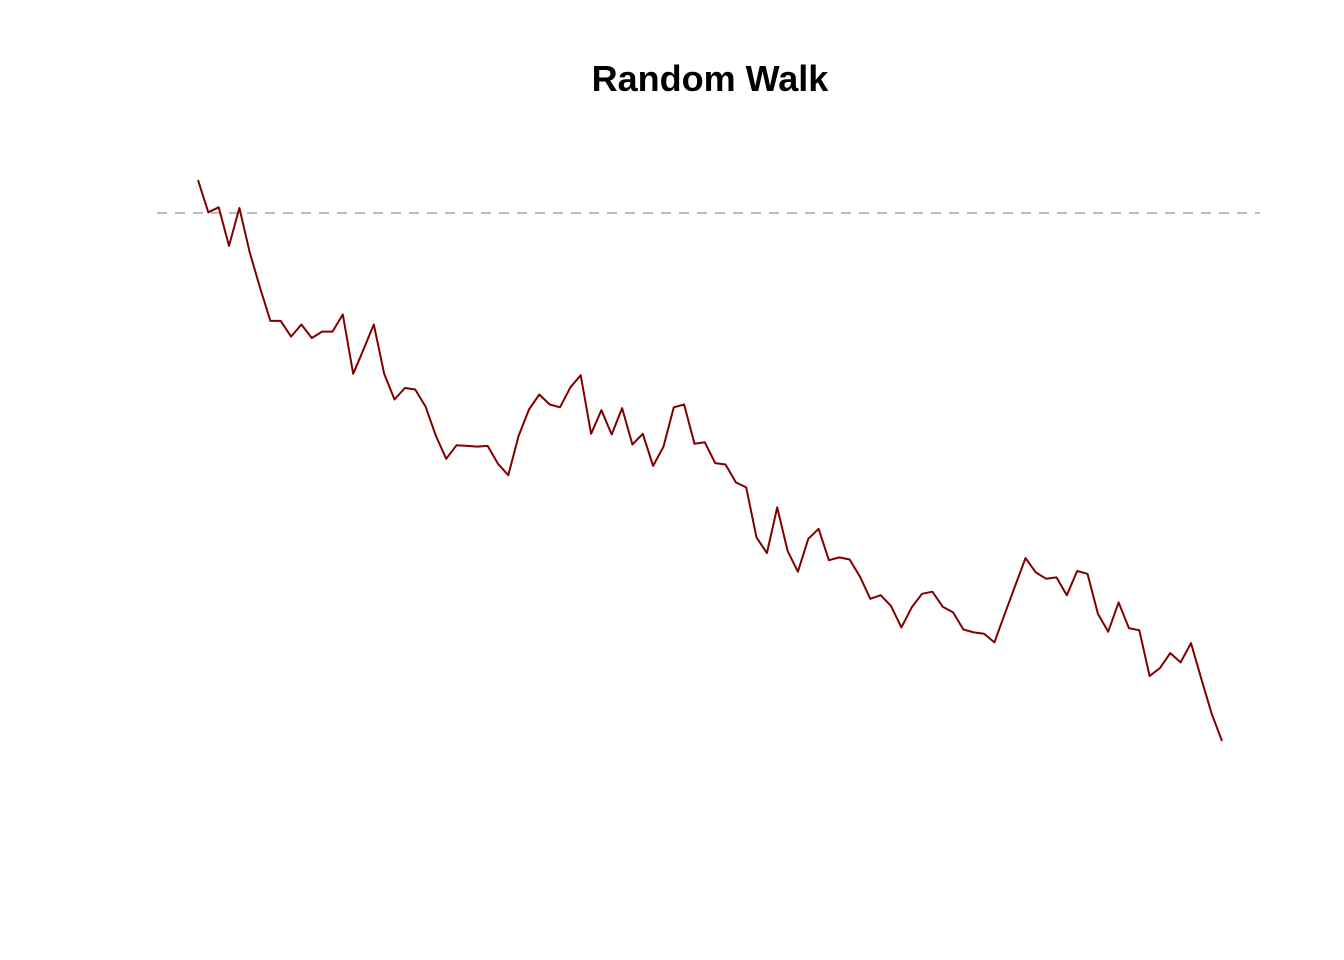 This screenshot has height=960, width=1344. What do you see at coordinates (710, 78) in the screenshot?
I see `chart-title: Random Walk` at bounding box center [710, 78].